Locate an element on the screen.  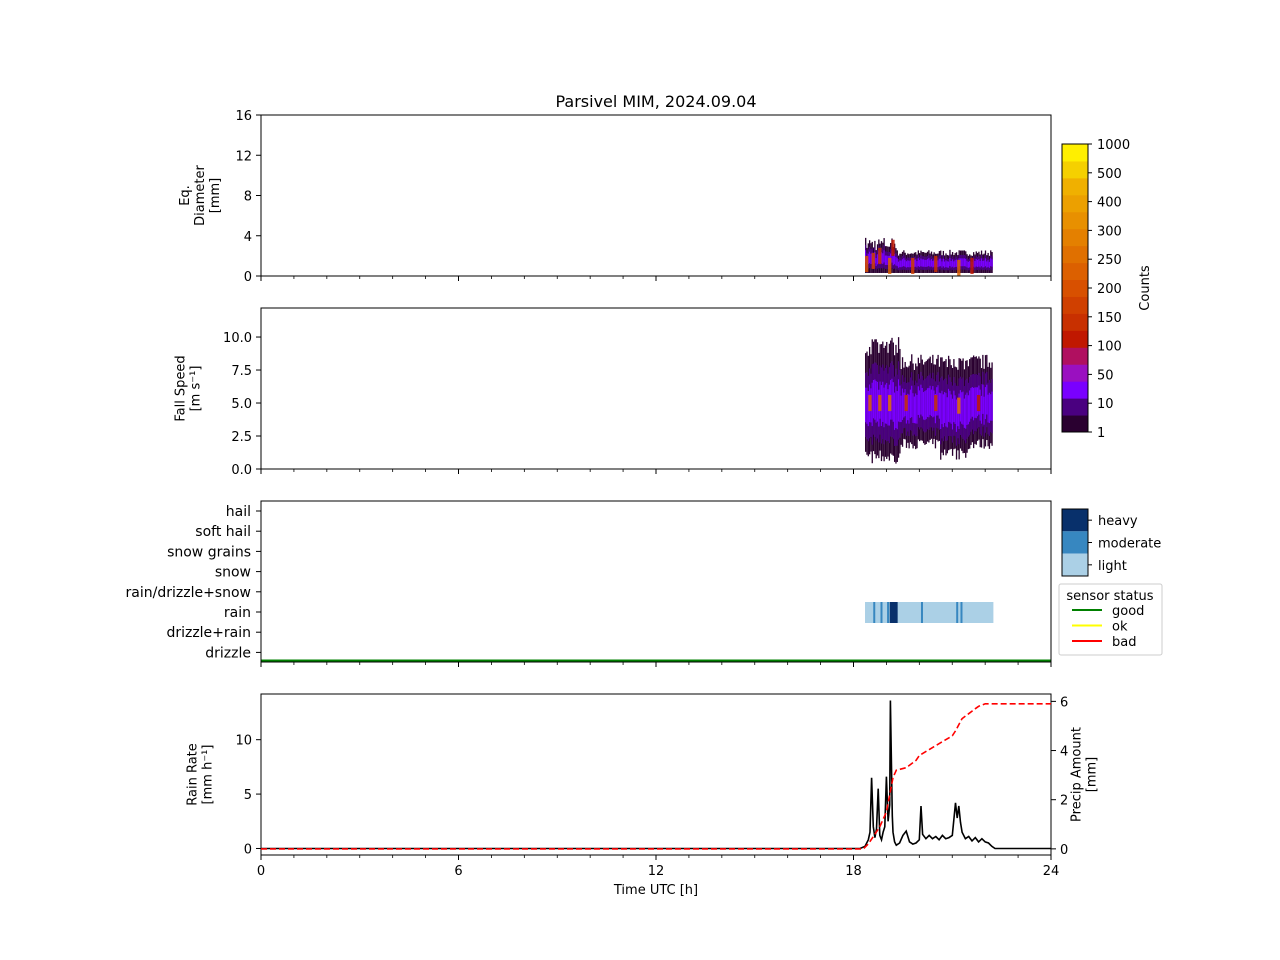
colorbar-tick-label: 150 is located at coordinates (1109, 318).